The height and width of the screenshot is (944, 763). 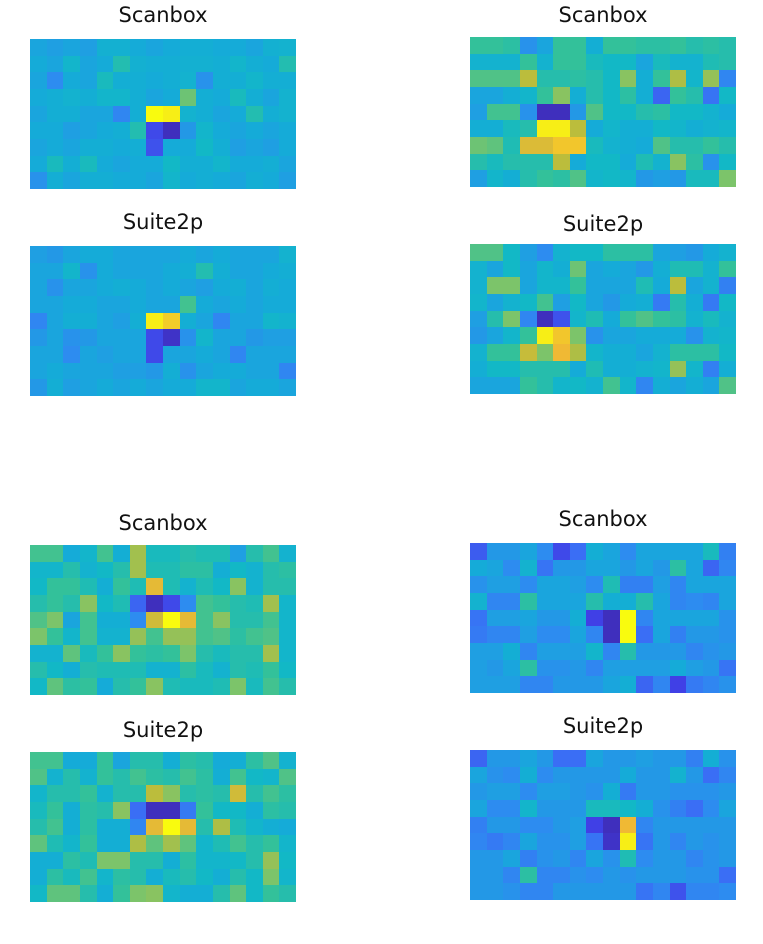 I want to click on panel-title-1: Scanbox, so click(x=163, y=15).